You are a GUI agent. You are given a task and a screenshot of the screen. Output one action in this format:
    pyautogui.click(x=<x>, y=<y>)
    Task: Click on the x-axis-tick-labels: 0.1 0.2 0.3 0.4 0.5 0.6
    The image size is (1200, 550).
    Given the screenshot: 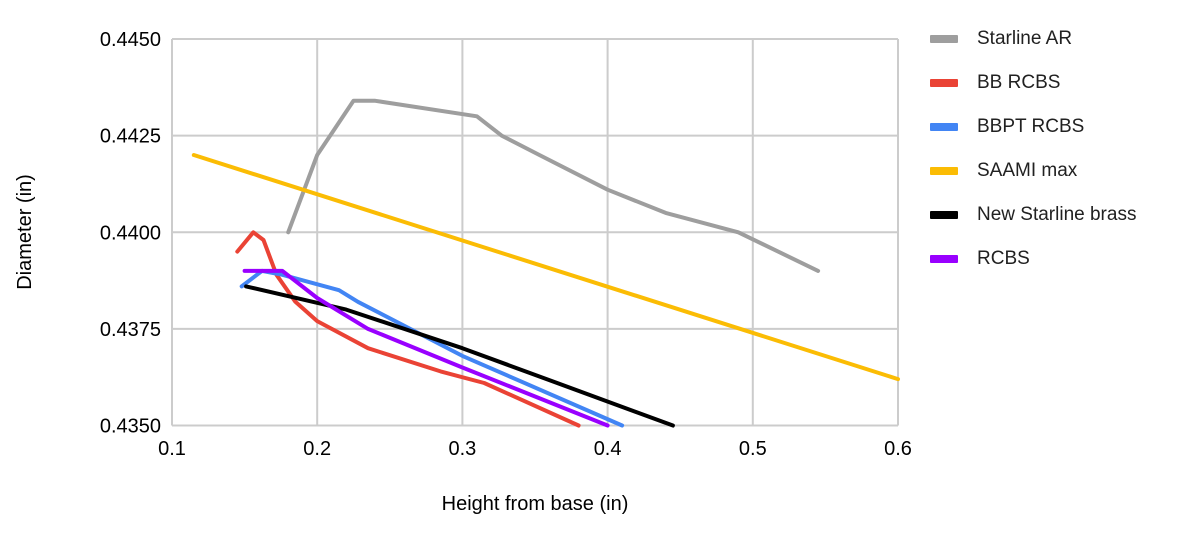 What is the action you would take?
    pyautogui.click(x=535, y=449)
    